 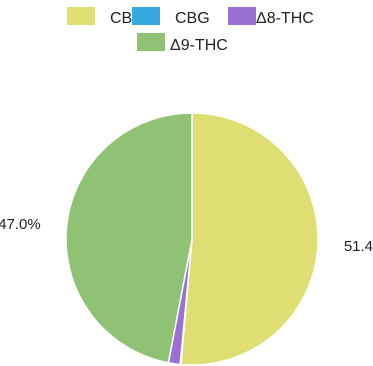 I want to click on slice-label-delta9-thc: 47.0%, so click(x=20, y=224).